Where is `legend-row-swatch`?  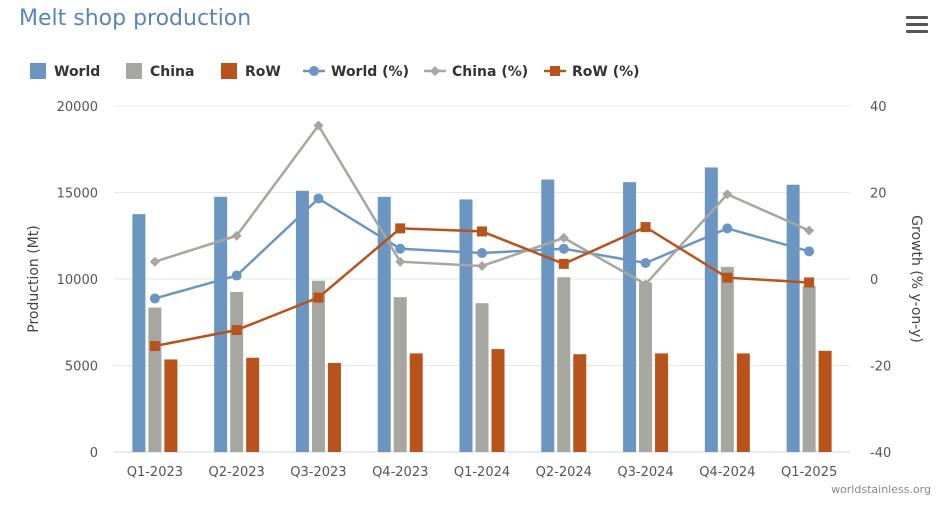
legend-row-swatch is located at coordinates (229, 71).